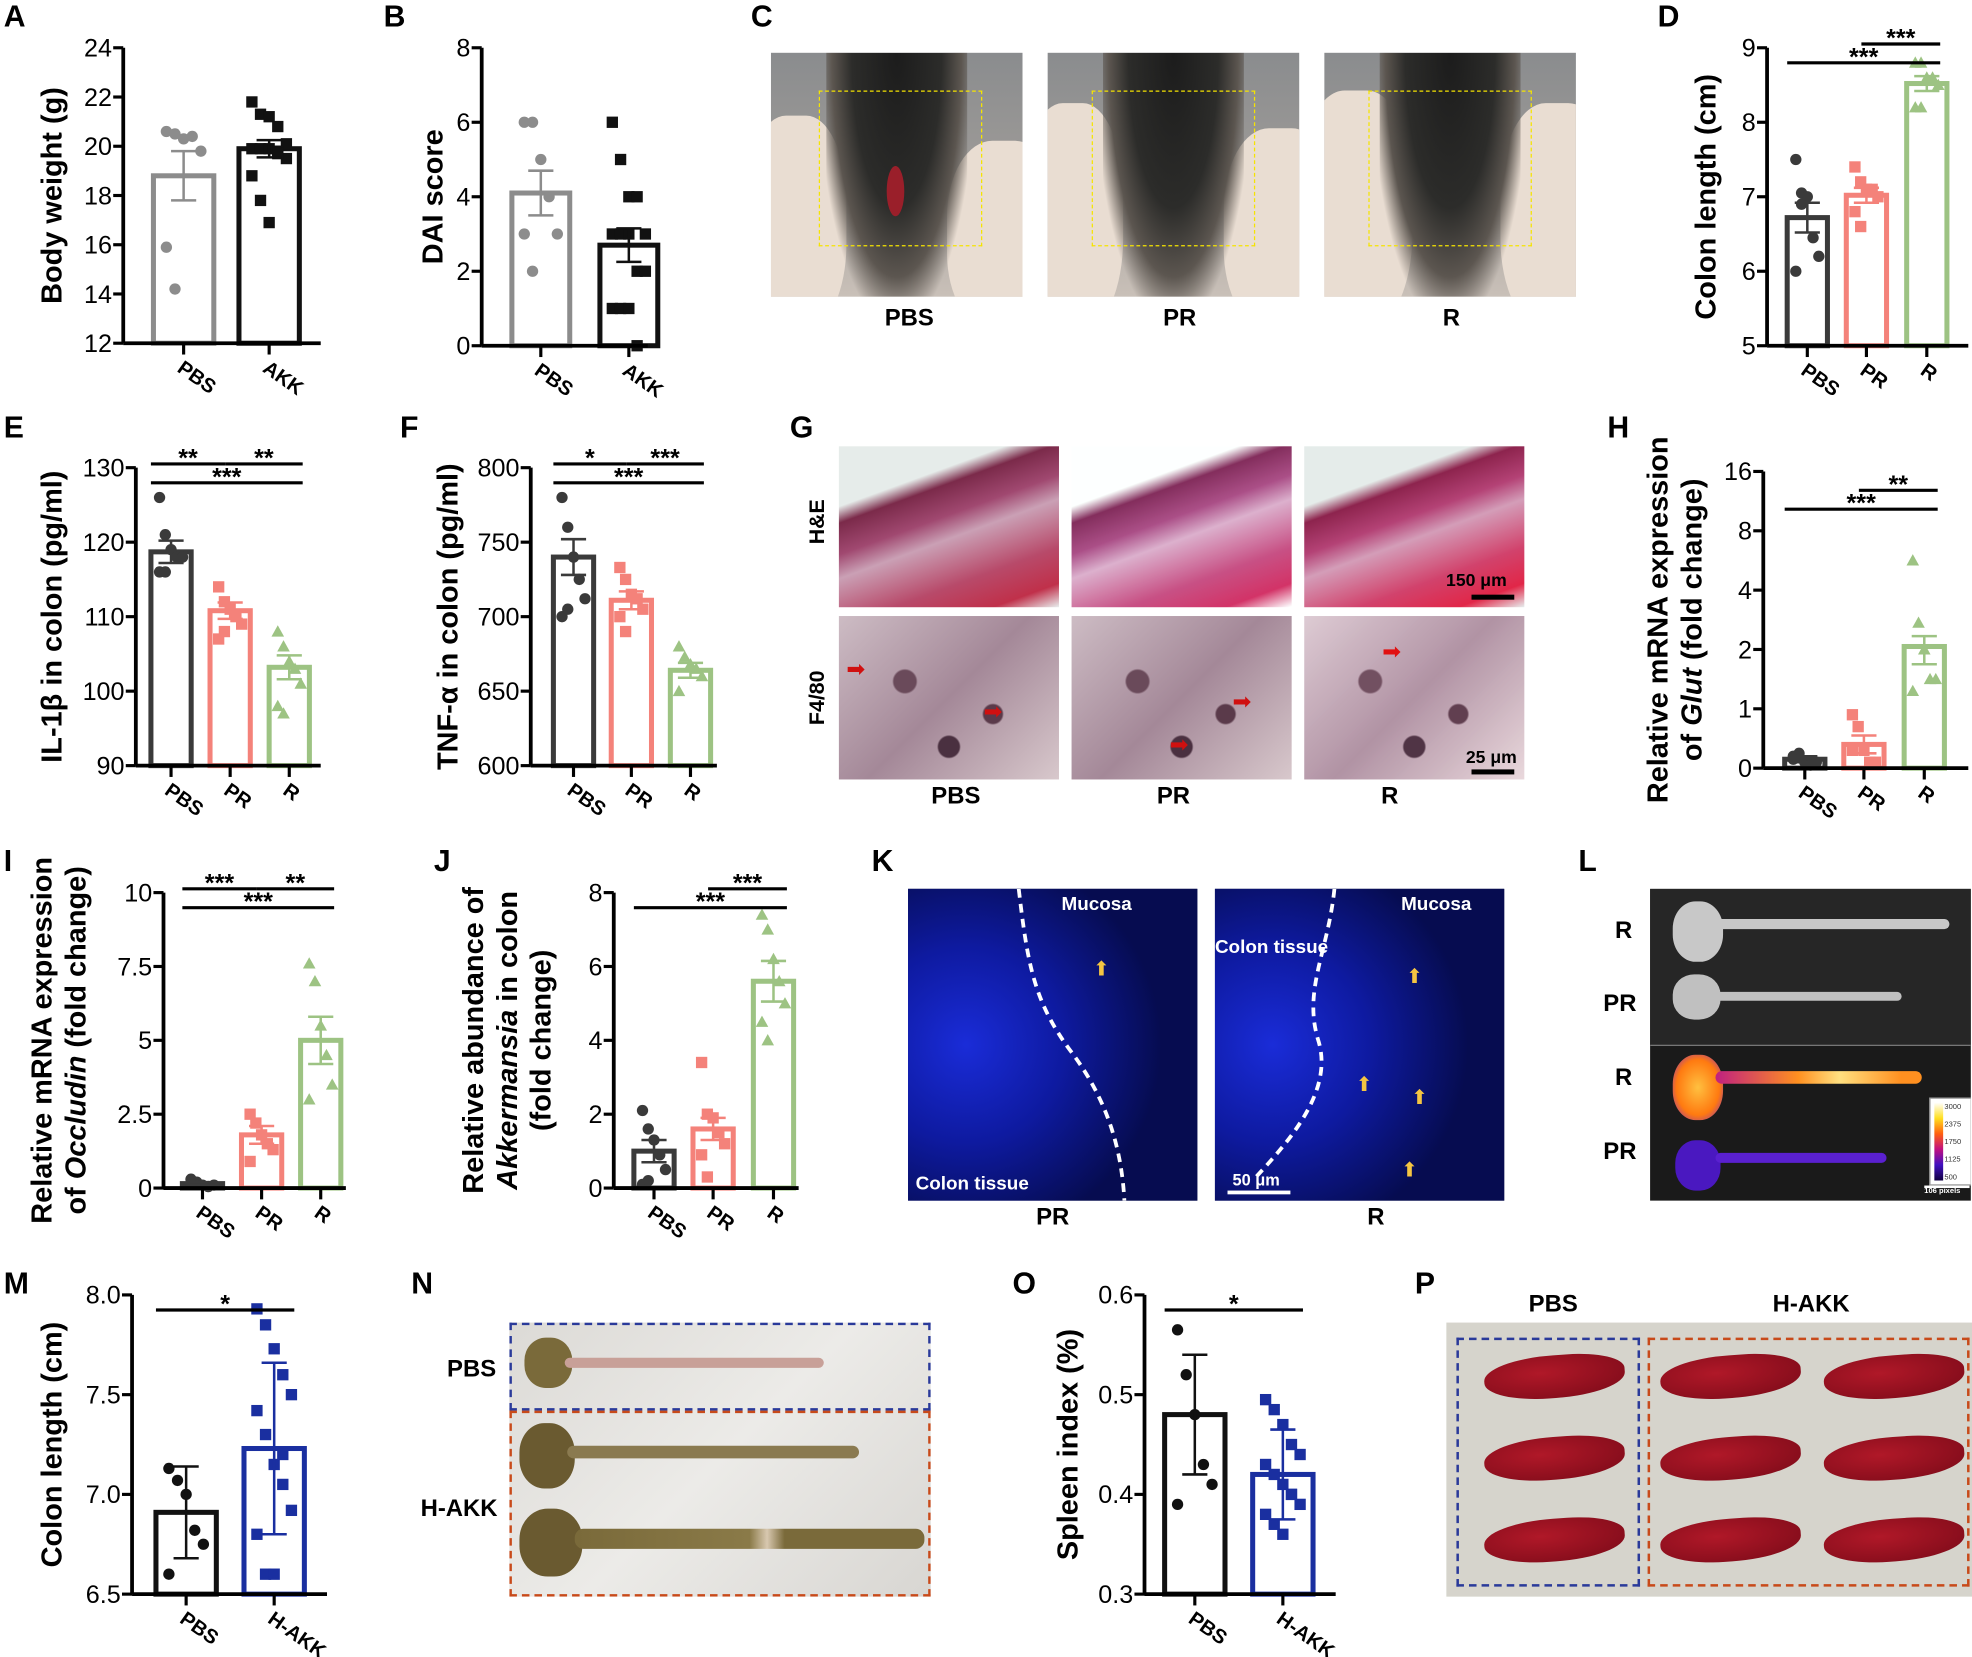 This screenshot has height=1657, width=1972. What do you see at coordinates (1620, 1004) in the screenshot?
I see `l-row-label: PR` at bounding box center [1620, 1004].